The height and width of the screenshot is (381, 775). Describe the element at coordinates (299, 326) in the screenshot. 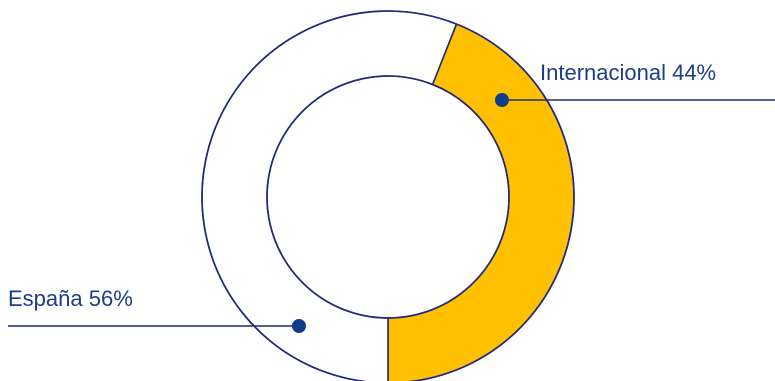

I see `espana-marker` at that location.